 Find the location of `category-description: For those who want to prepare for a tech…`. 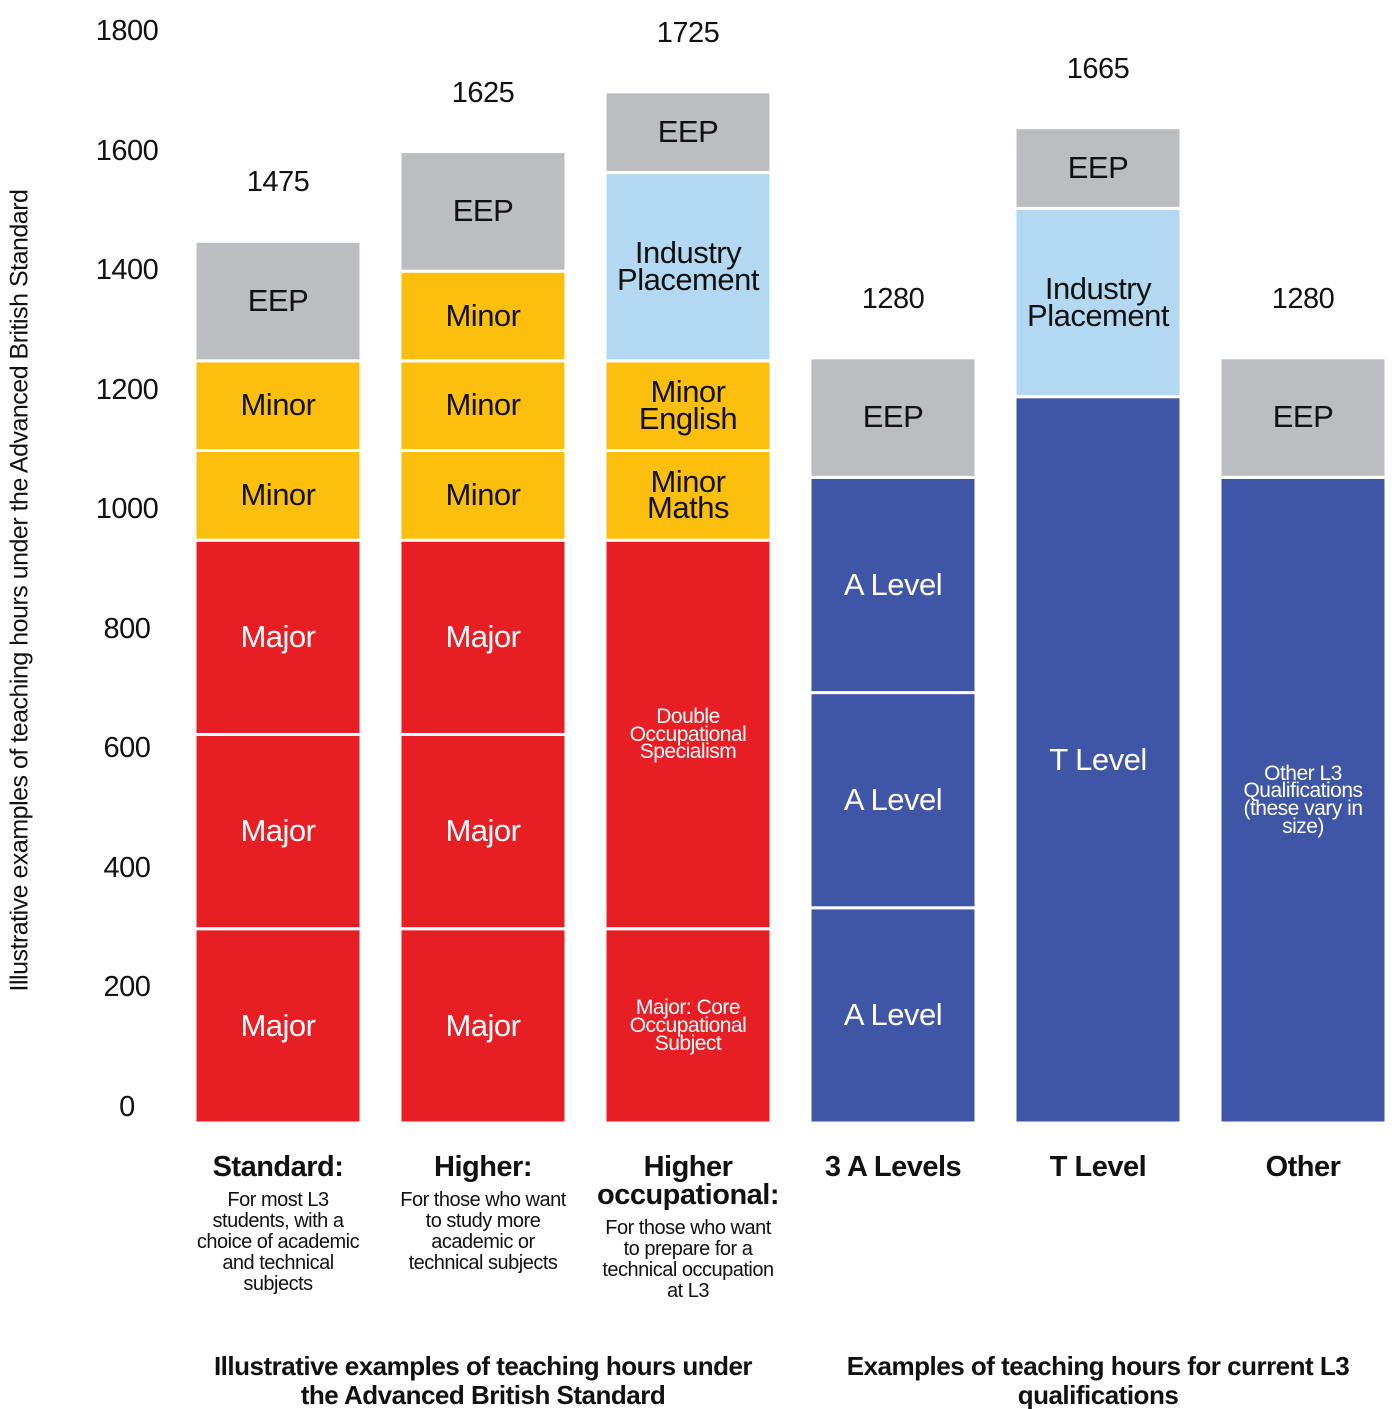

category-description: For those who want to prepare for a tech… is located at coordinates (688, 1259).